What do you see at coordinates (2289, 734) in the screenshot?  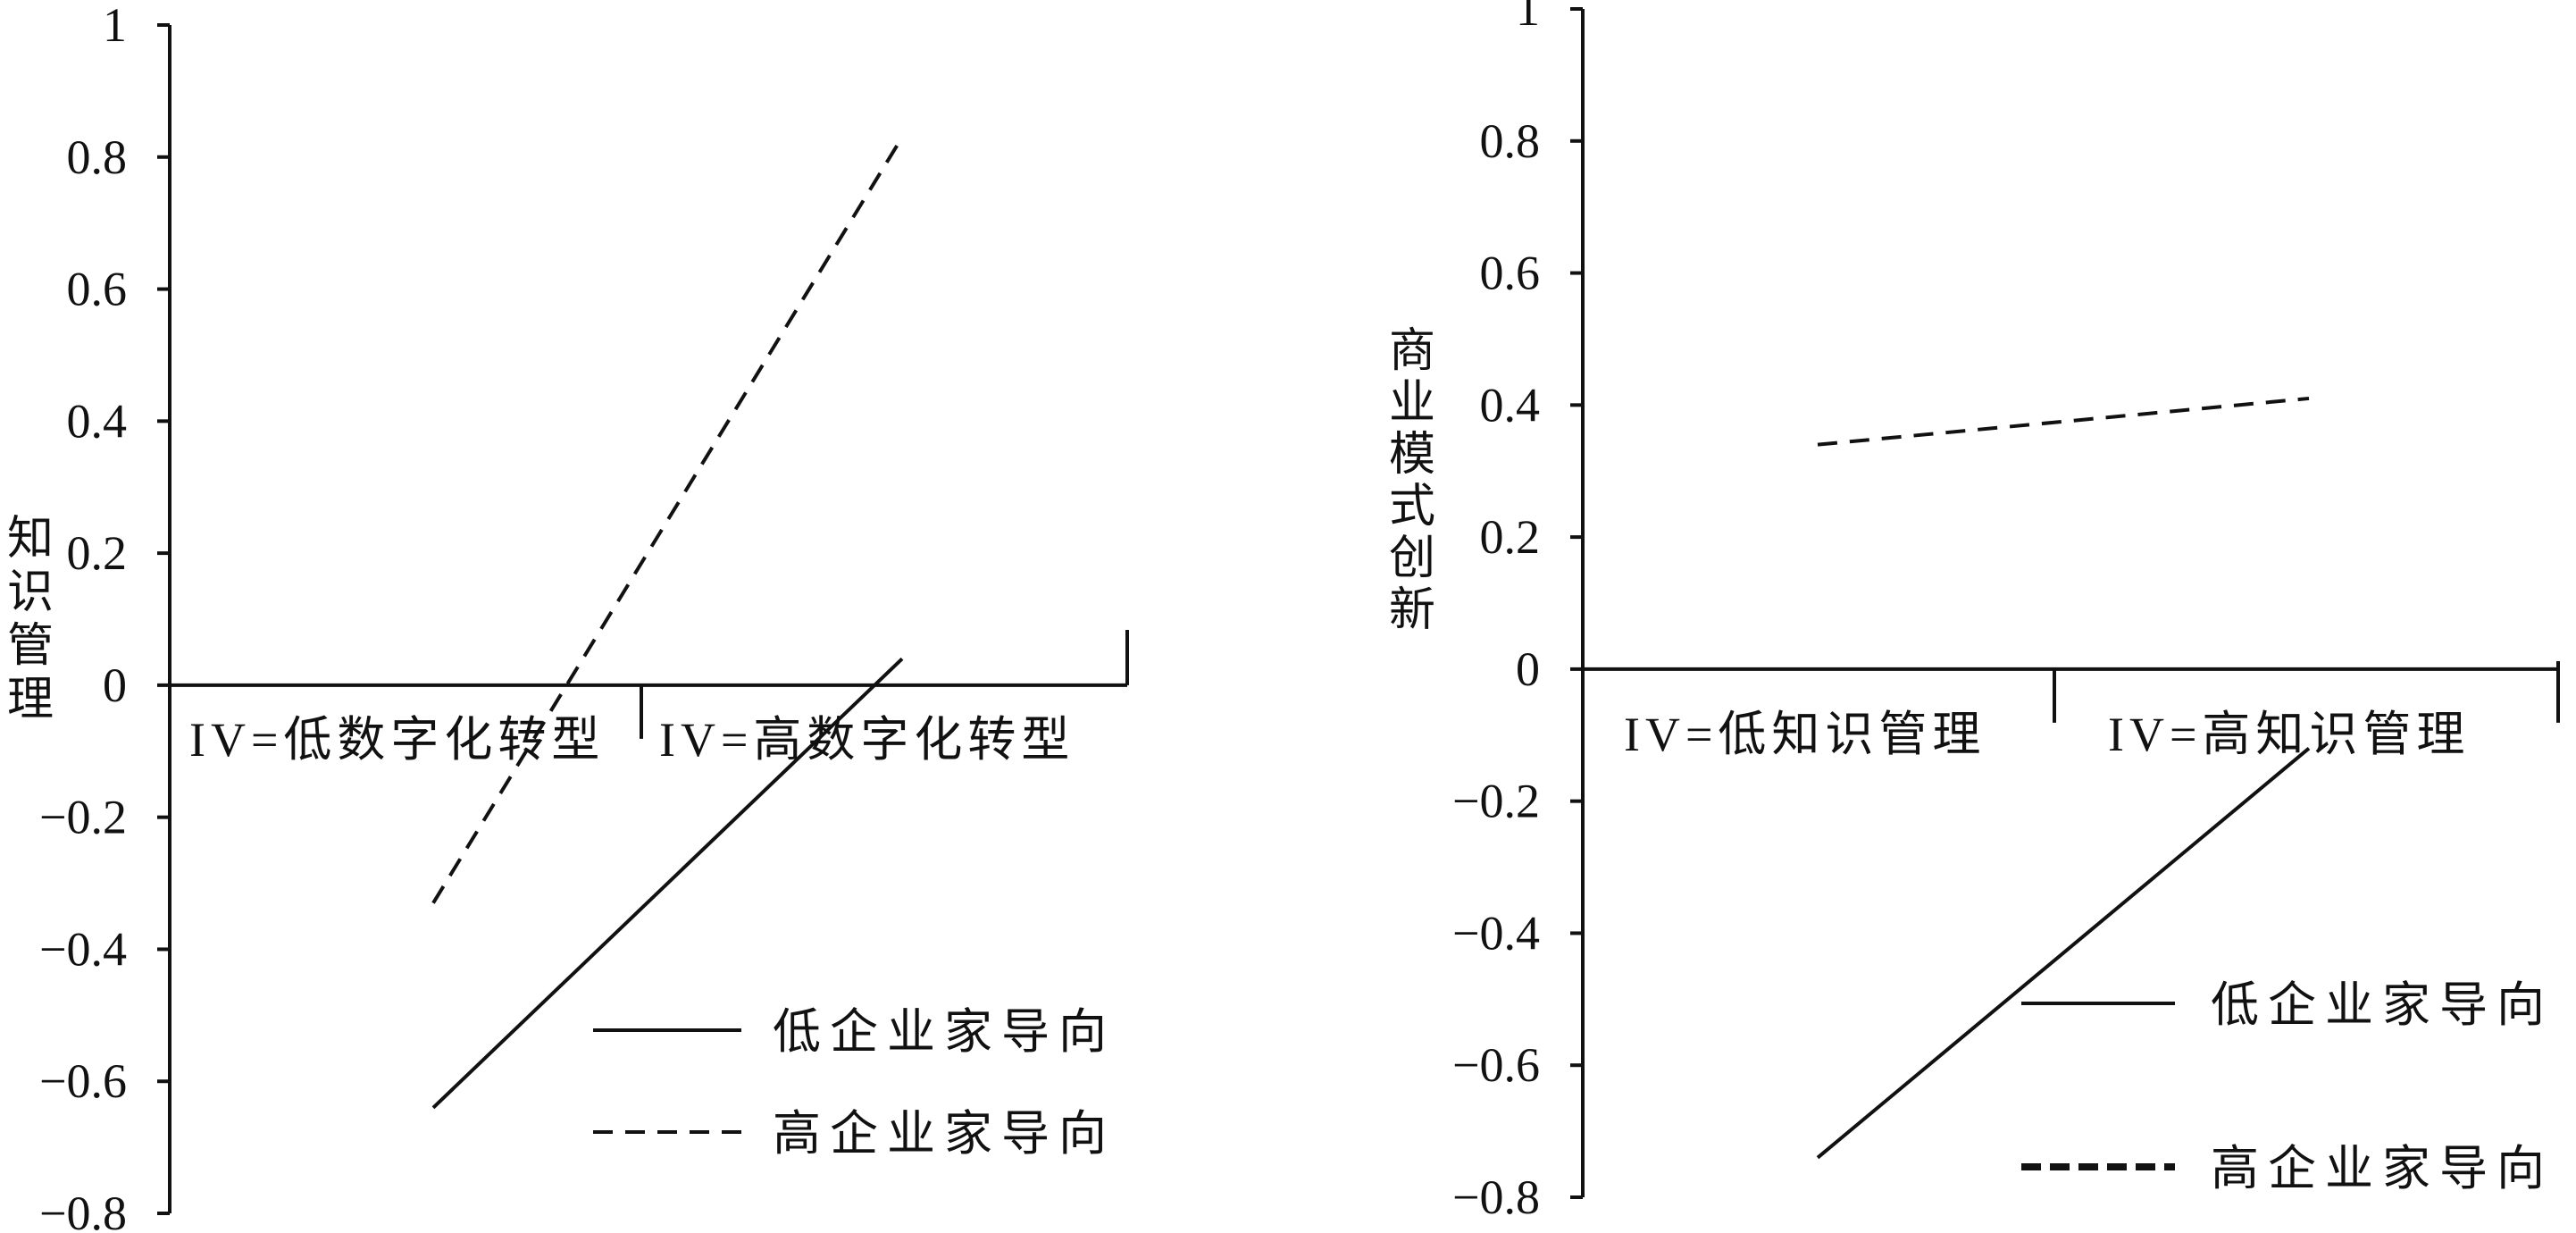 I see `category-label-high: IV=高知识管理` at bounding box center [2289, 734].